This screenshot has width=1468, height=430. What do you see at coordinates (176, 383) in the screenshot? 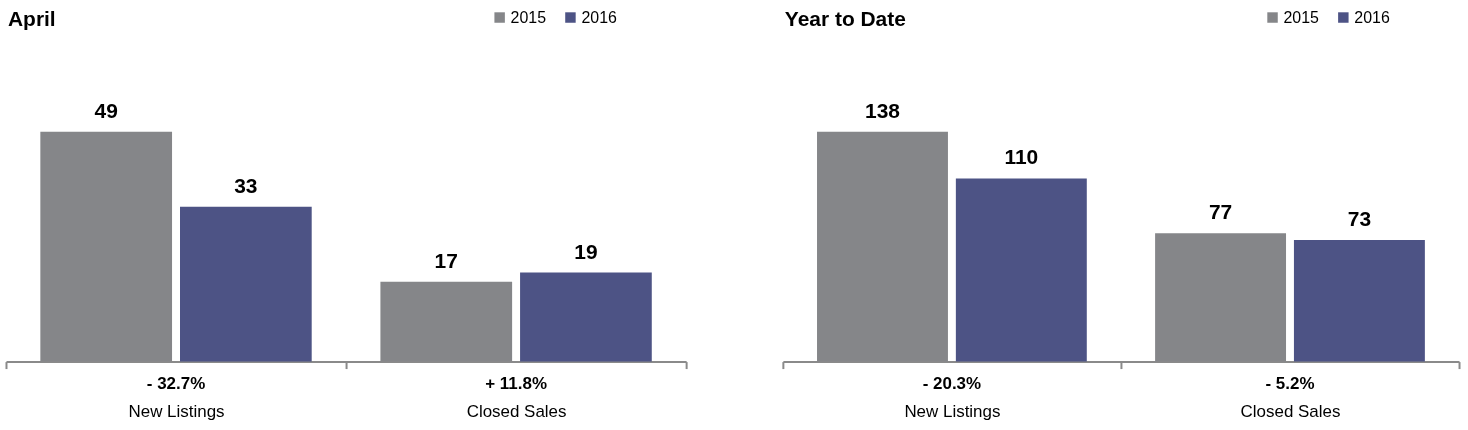
I see `text: - 32.7%` at bounding box center [176, 383].